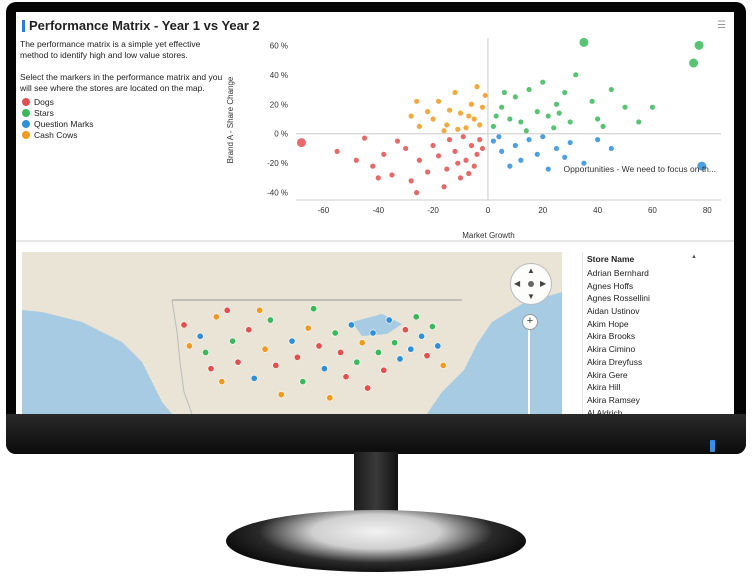  What do you see at coordinates (642, 259) in the screenshot?
I see `store-list-header: Store Name ▲` at bounding box center [642, 259].